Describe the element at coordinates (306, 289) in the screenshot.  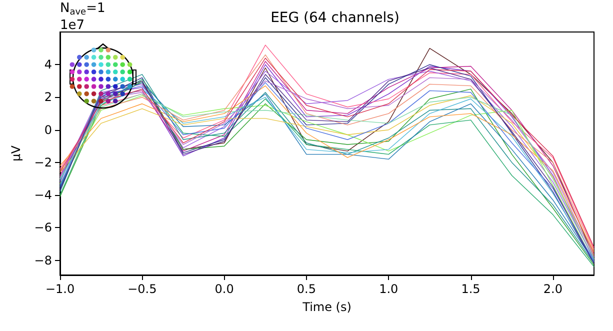
I see `x-tick-label: 0.5` at that location.